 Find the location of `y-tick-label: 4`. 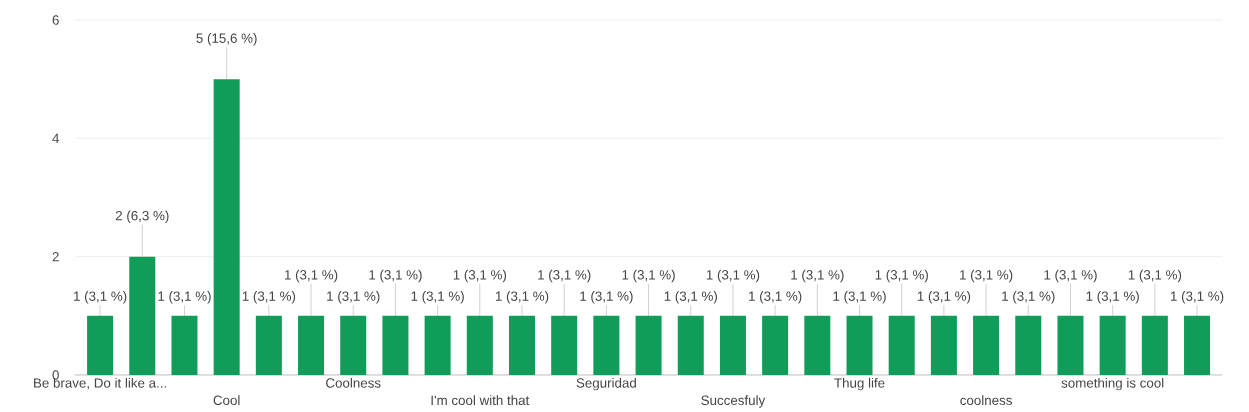

y-tick-label: 4 is located at coordinates (55, 138).